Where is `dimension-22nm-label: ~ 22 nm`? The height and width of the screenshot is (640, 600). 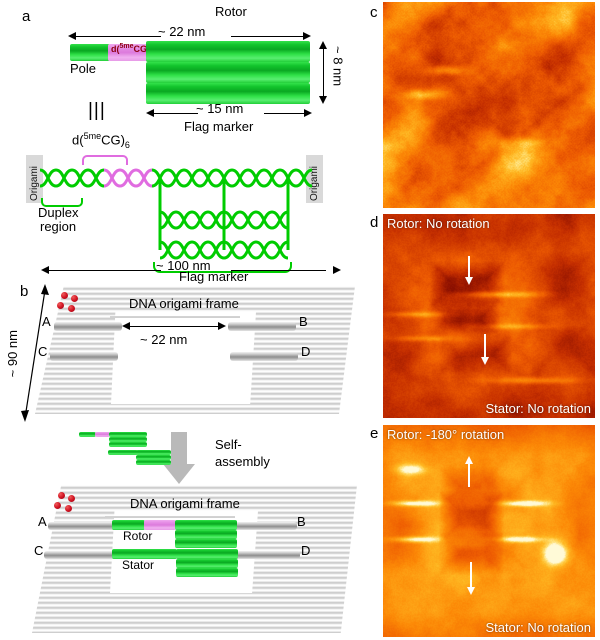
dimension-22nm-label: ~ 22 nm is located at coordinates (182, 31).